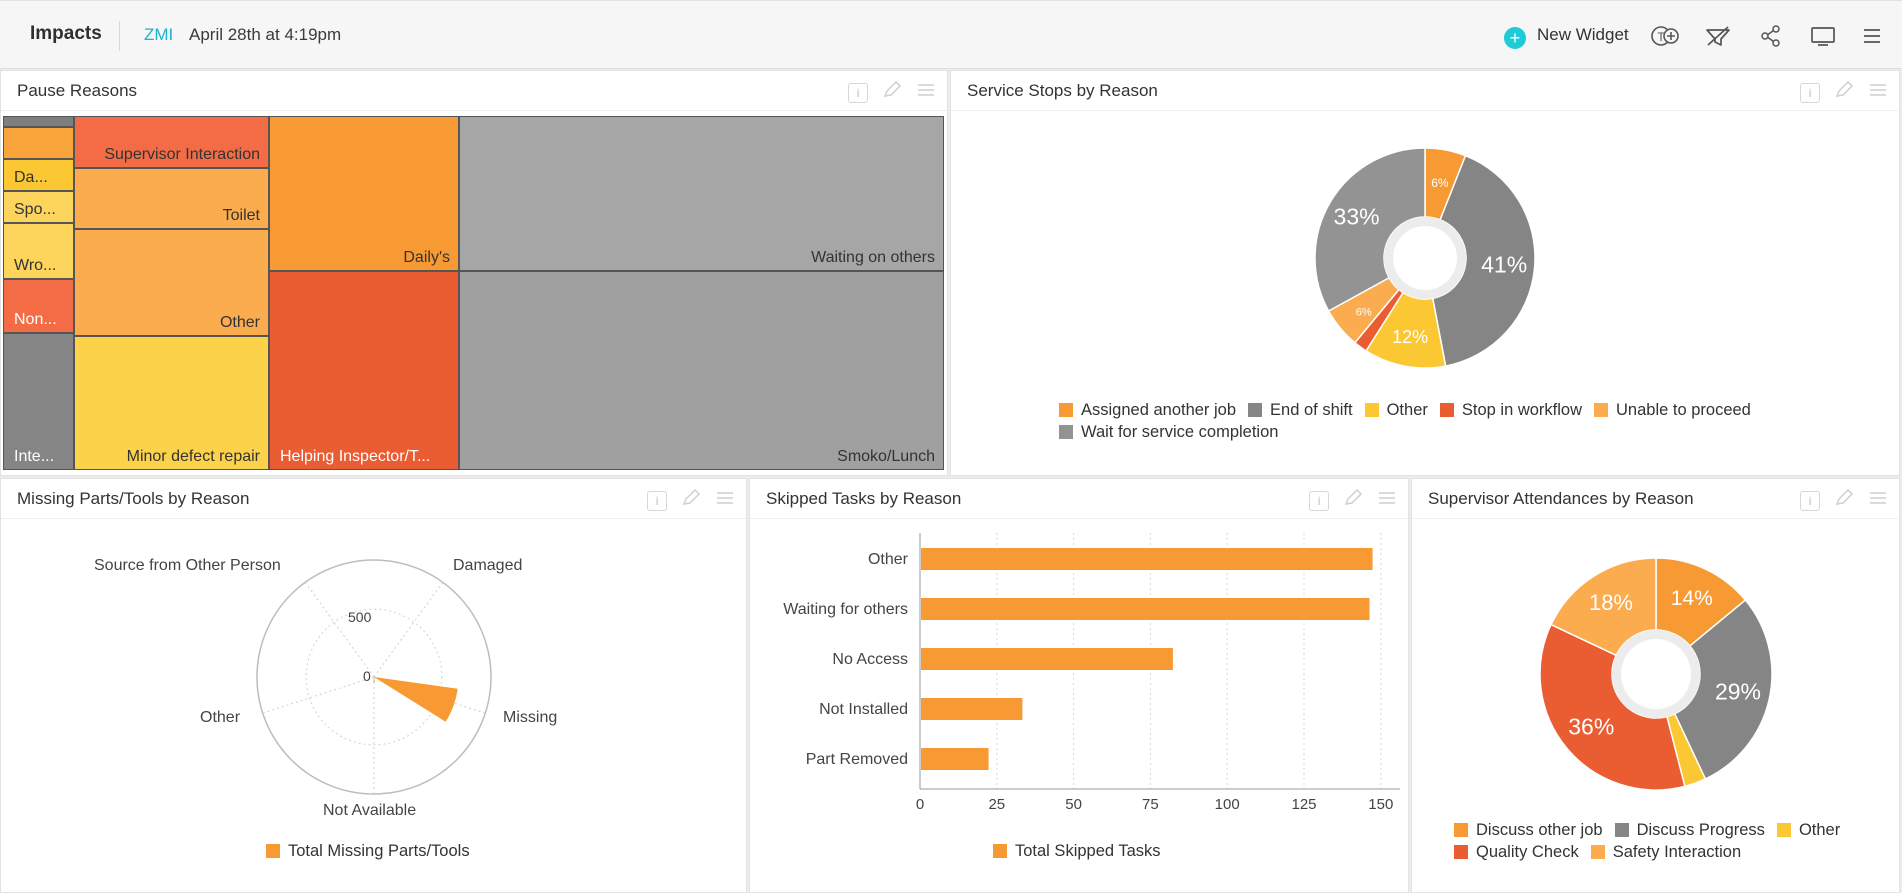 Image resolution: width=1902 pixels, height=893 pixels. What do you see at coordinates (416, 699) in the screenshot?
I see `radar-wedge-missing` at bounding box center [416, 699].